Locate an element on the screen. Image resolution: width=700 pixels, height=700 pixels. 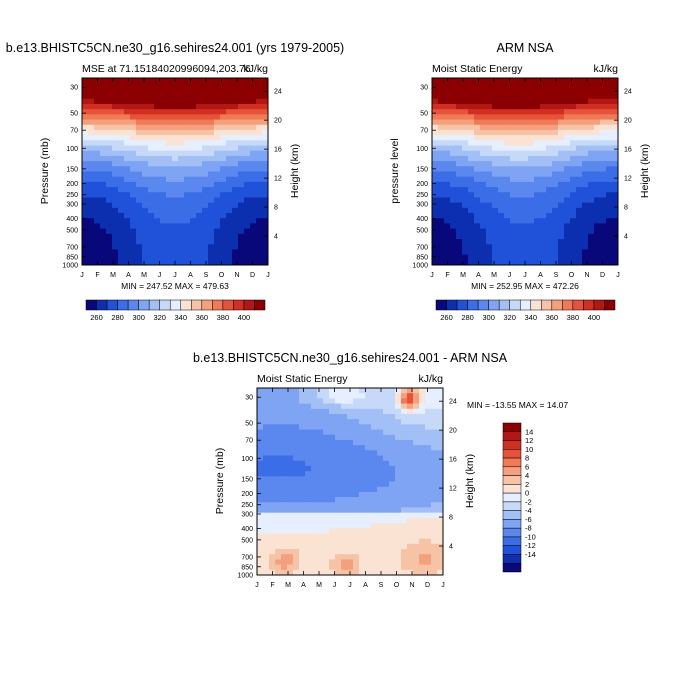
diff-y-axis-label: Pressure (mb) is located at coordinates (220, 481).